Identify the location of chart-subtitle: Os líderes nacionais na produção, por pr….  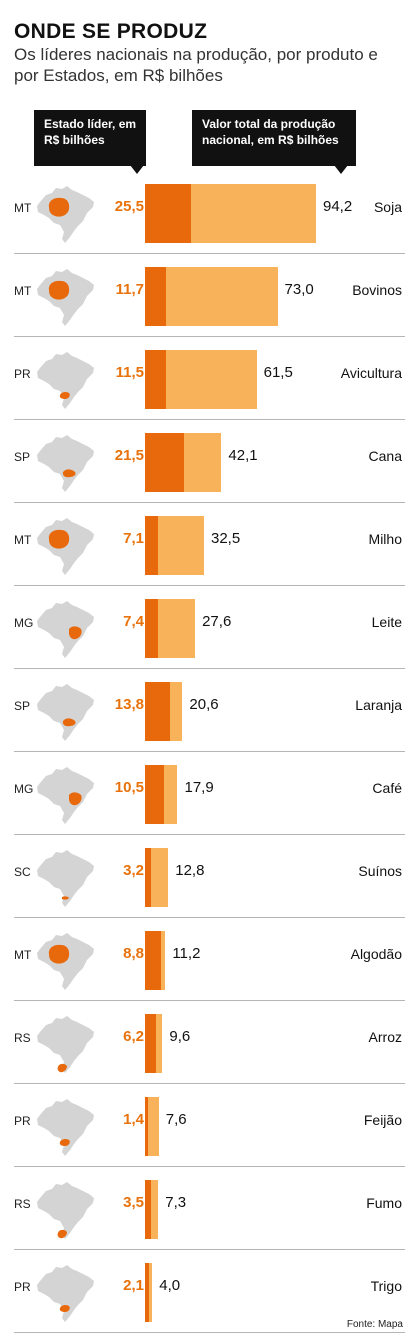
(196, 65).